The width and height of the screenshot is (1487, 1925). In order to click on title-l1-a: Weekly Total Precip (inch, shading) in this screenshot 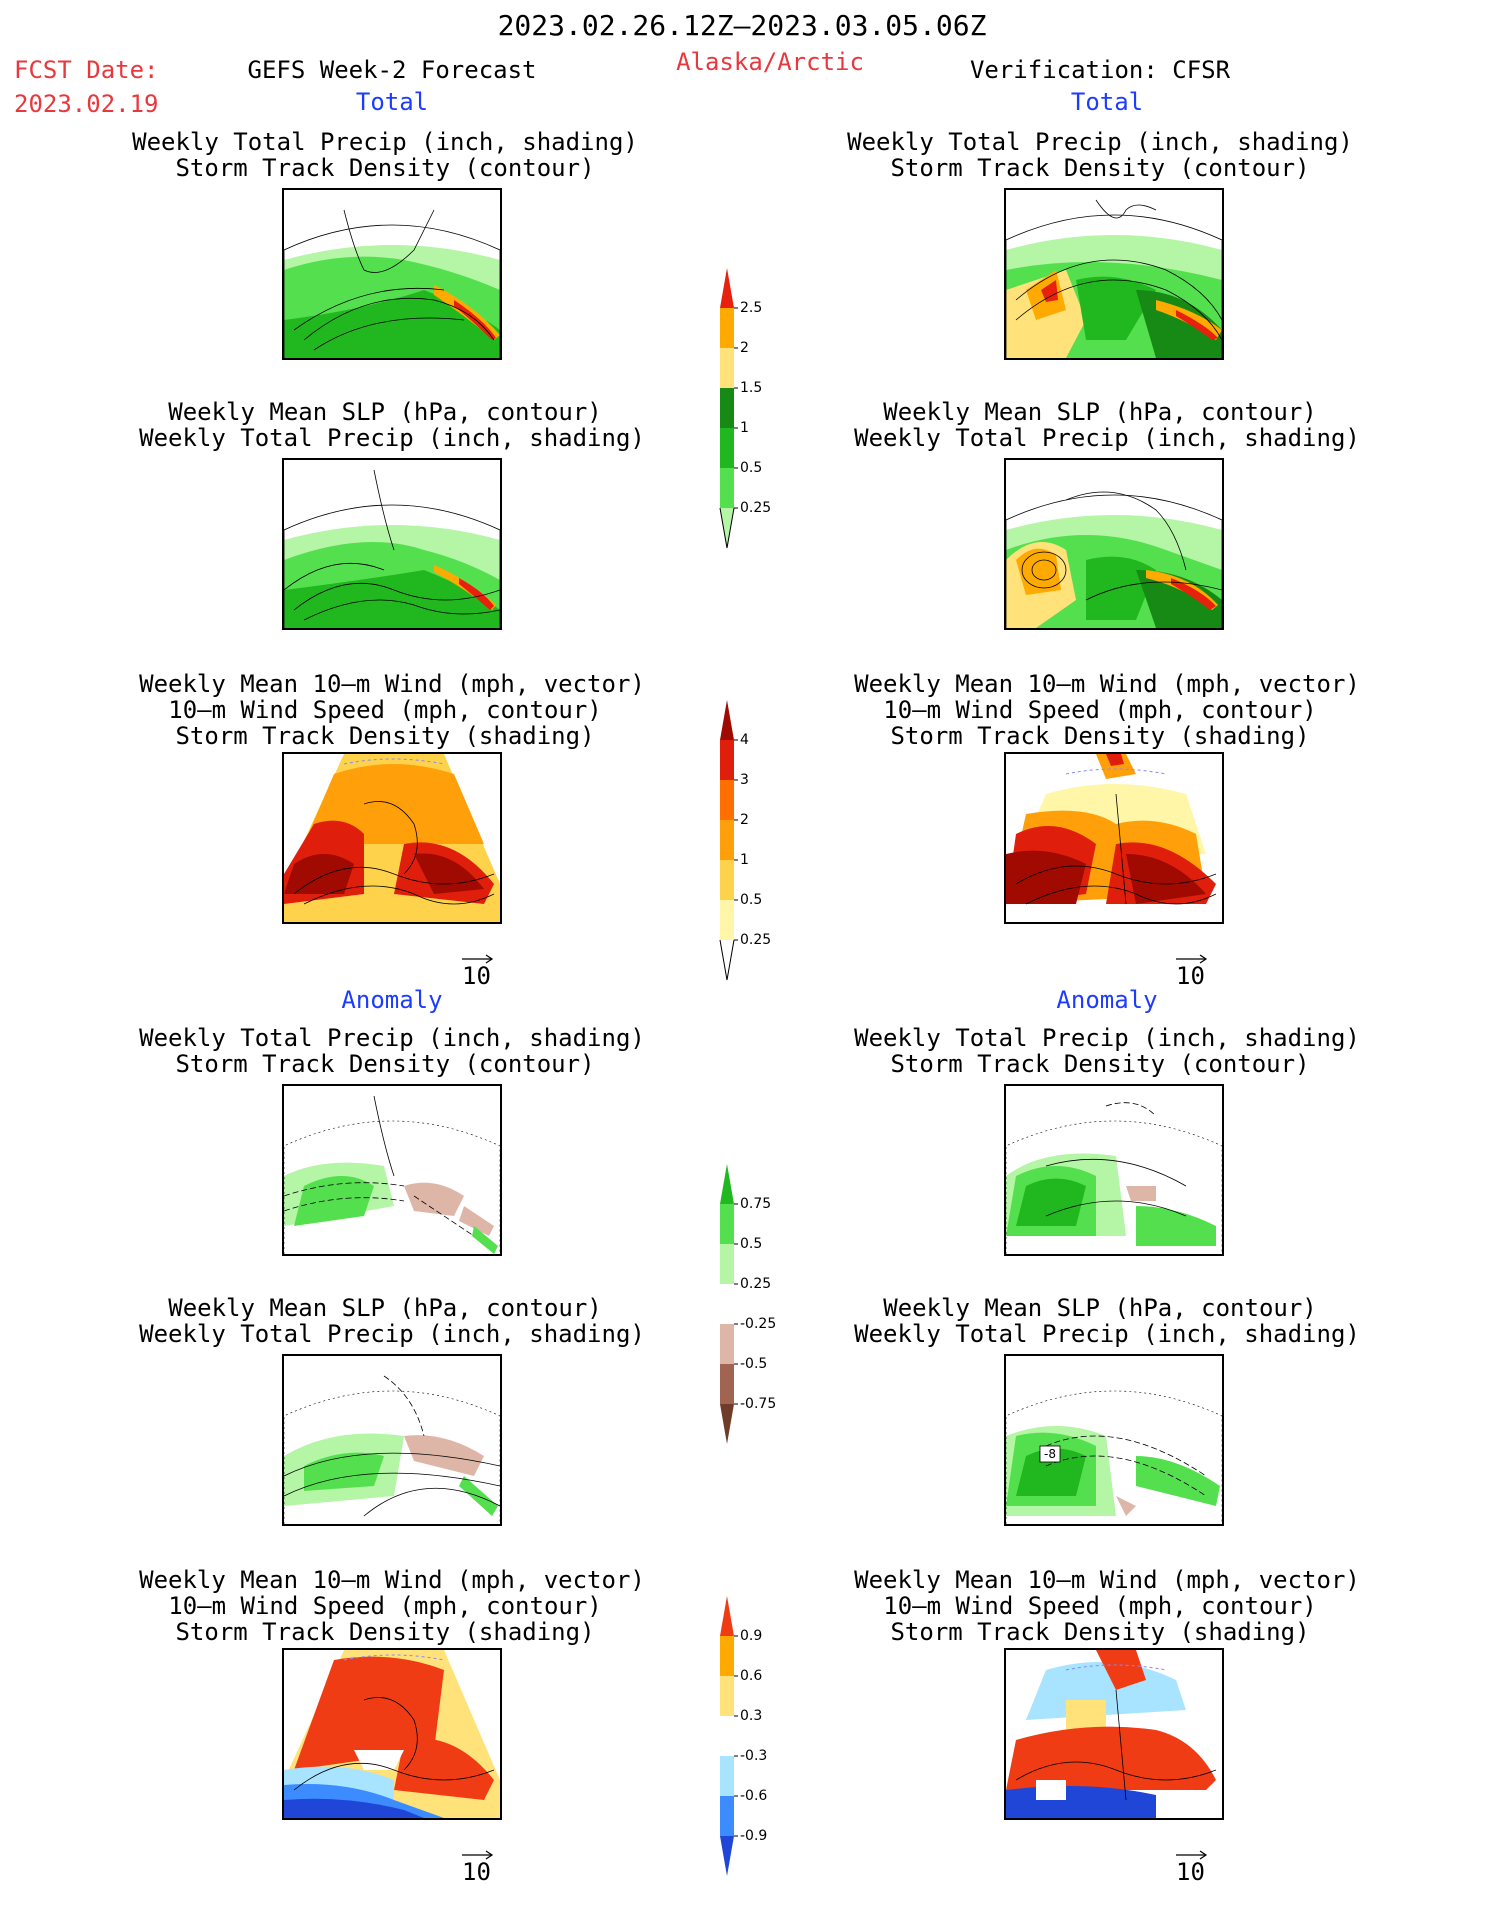, I will do `click(385, 142)`.